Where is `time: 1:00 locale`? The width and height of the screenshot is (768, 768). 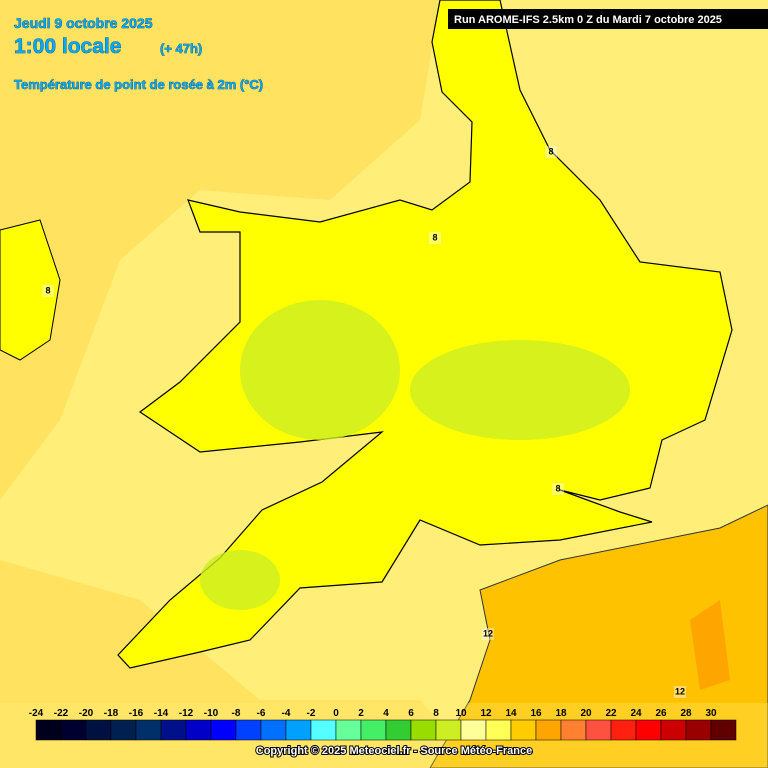
time: 1:00 locale is located at coordinates (67, 46).